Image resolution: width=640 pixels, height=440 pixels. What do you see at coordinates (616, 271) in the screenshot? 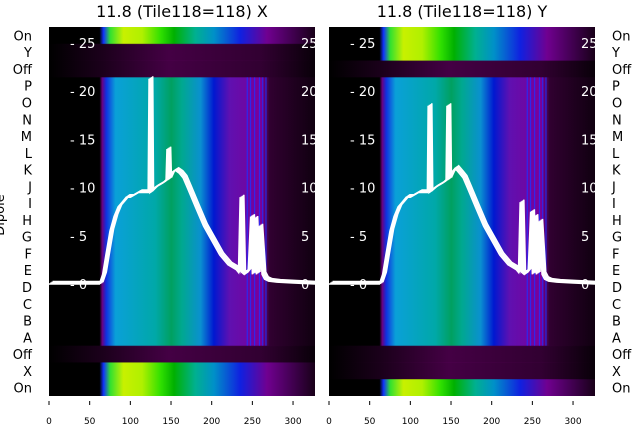
I see `row-label-right: E` at bounding box center [616, 271].